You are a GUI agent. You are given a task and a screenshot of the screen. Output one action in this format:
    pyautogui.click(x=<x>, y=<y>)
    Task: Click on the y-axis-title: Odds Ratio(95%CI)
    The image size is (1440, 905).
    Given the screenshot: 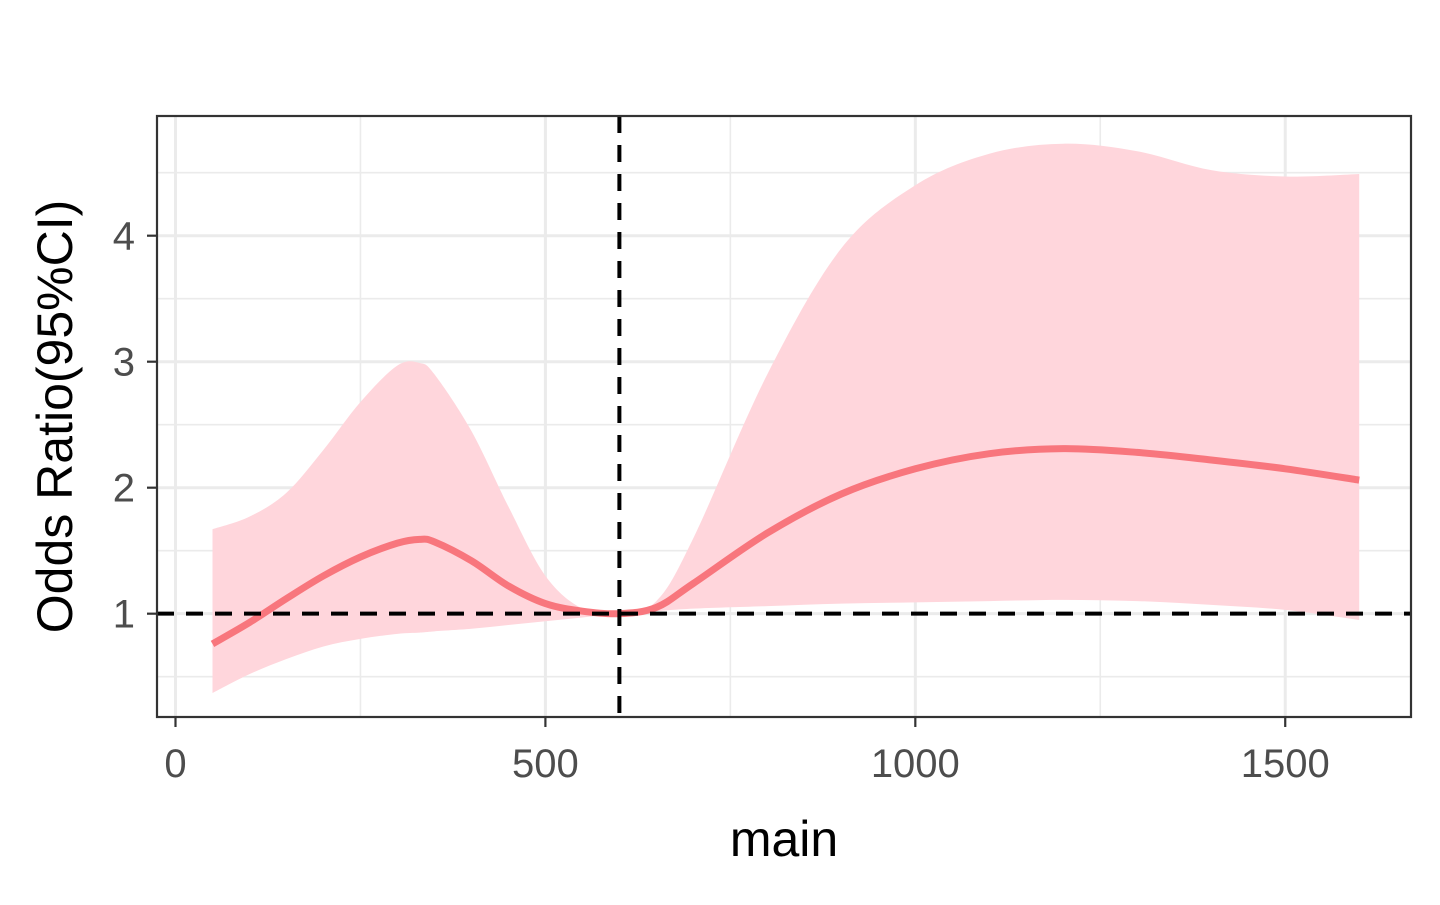 What is the action you would take?
    pyautogui.click(x=55, y=417)
    